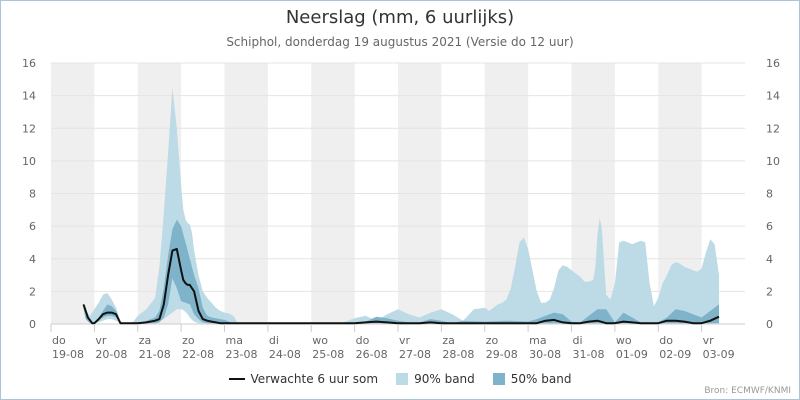 This screenshot has width=800, height=400. I want to click on legend-line-swatch, so click(236, 379).